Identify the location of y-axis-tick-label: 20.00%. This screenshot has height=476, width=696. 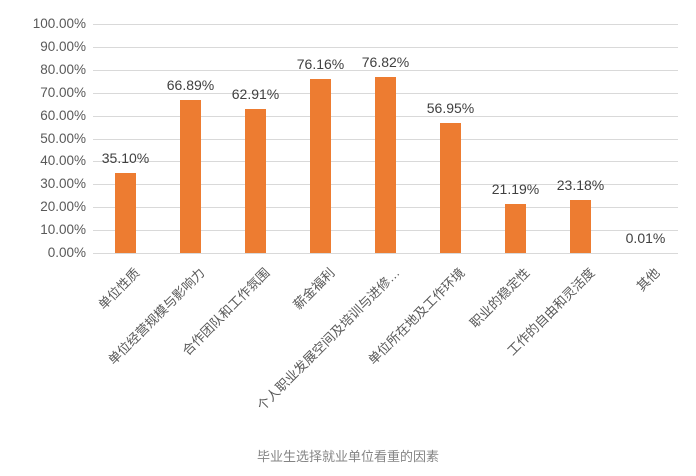
(63, 207).